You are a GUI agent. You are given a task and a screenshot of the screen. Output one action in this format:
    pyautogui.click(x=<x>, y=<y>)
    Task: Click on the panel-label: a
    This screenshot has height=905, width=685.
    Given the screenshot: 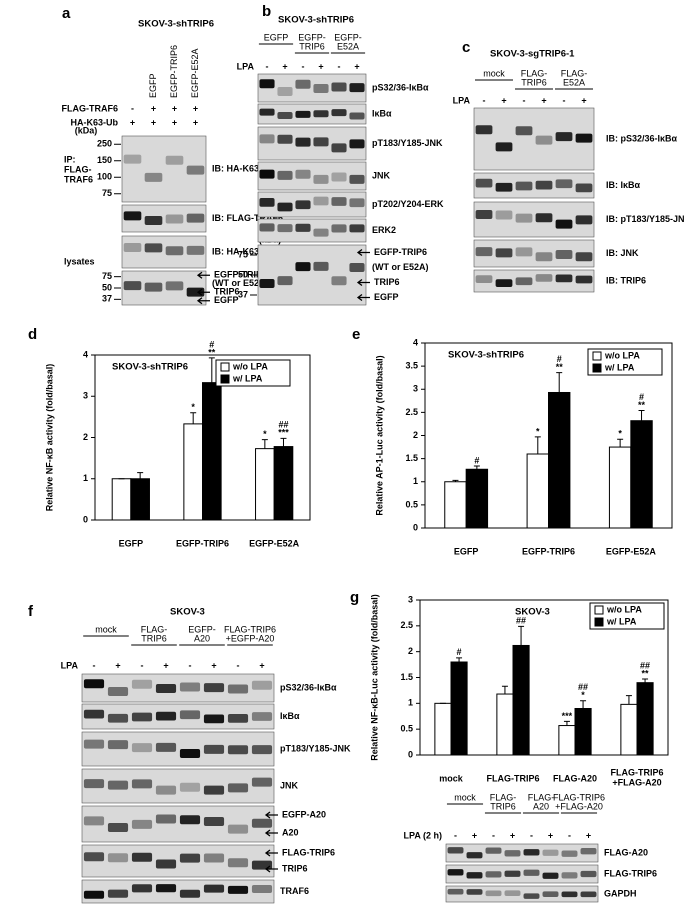 What is the action you would take?
    pyautogui.click(x=66, y=13)
    